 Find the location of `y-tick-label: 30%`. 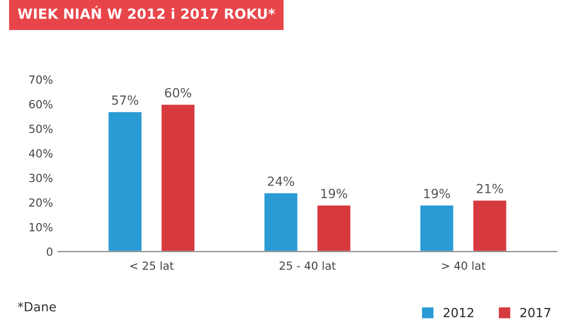

y-tick-label: 30% is located at coordinates (41, 178).